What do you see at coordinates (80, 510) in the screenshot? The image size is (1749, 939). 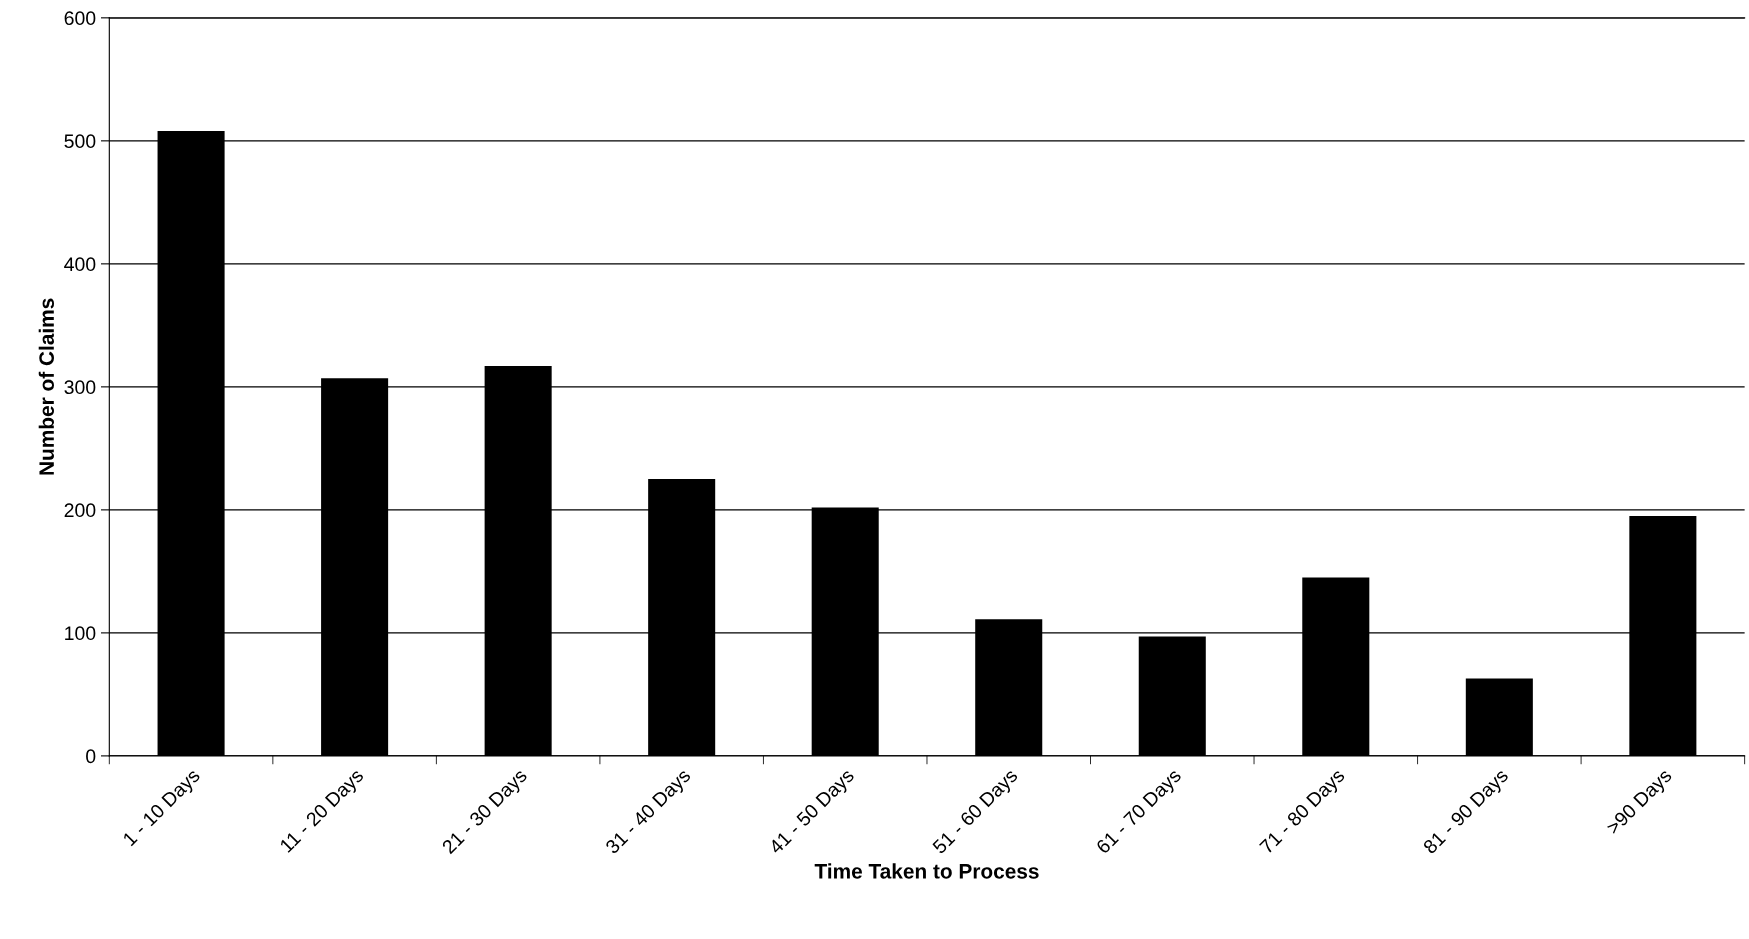 I see `y-tick-label: 200` at bounding box center [80, 510].